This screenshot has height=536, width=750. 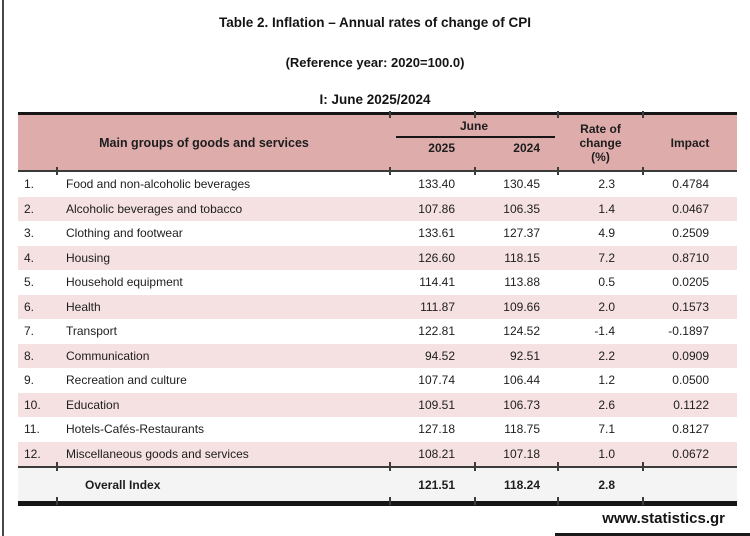 I want to click on impact-value: 0.8127, so click(x=690, y=429).